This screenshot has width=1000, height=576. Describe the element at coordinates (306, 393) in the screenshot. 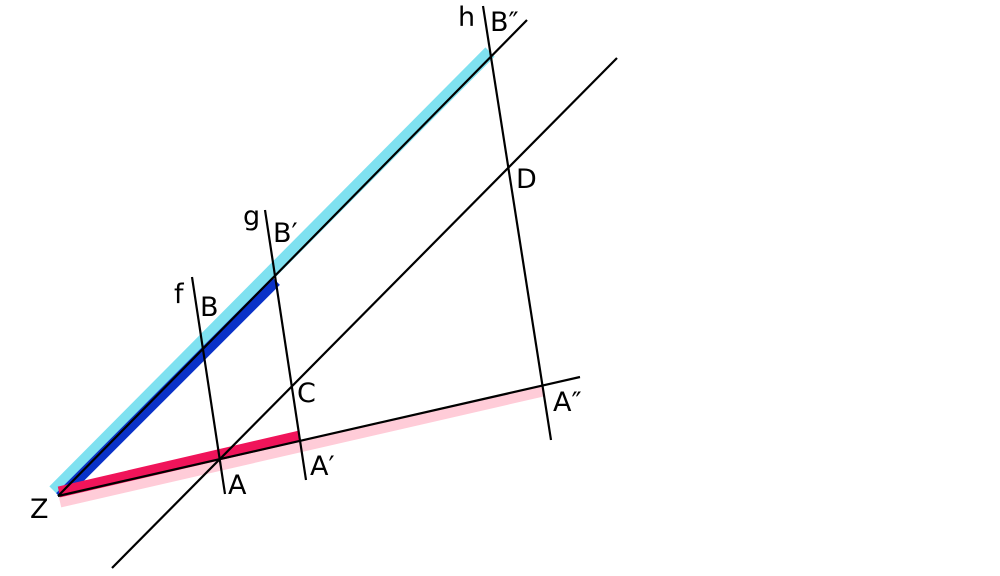

I see `label-C: C` at that location.